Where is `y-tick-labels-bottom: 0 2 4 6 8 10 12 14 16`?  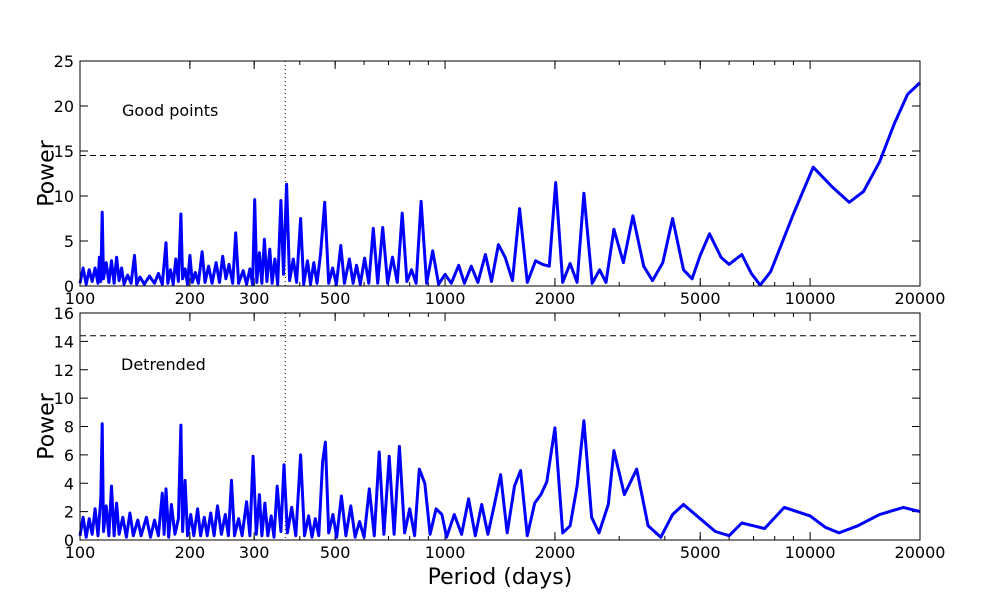
y-tick-labels-bottom: 0 2 4 6 8 10 12 14 16 is located at coordinates (64, 427).